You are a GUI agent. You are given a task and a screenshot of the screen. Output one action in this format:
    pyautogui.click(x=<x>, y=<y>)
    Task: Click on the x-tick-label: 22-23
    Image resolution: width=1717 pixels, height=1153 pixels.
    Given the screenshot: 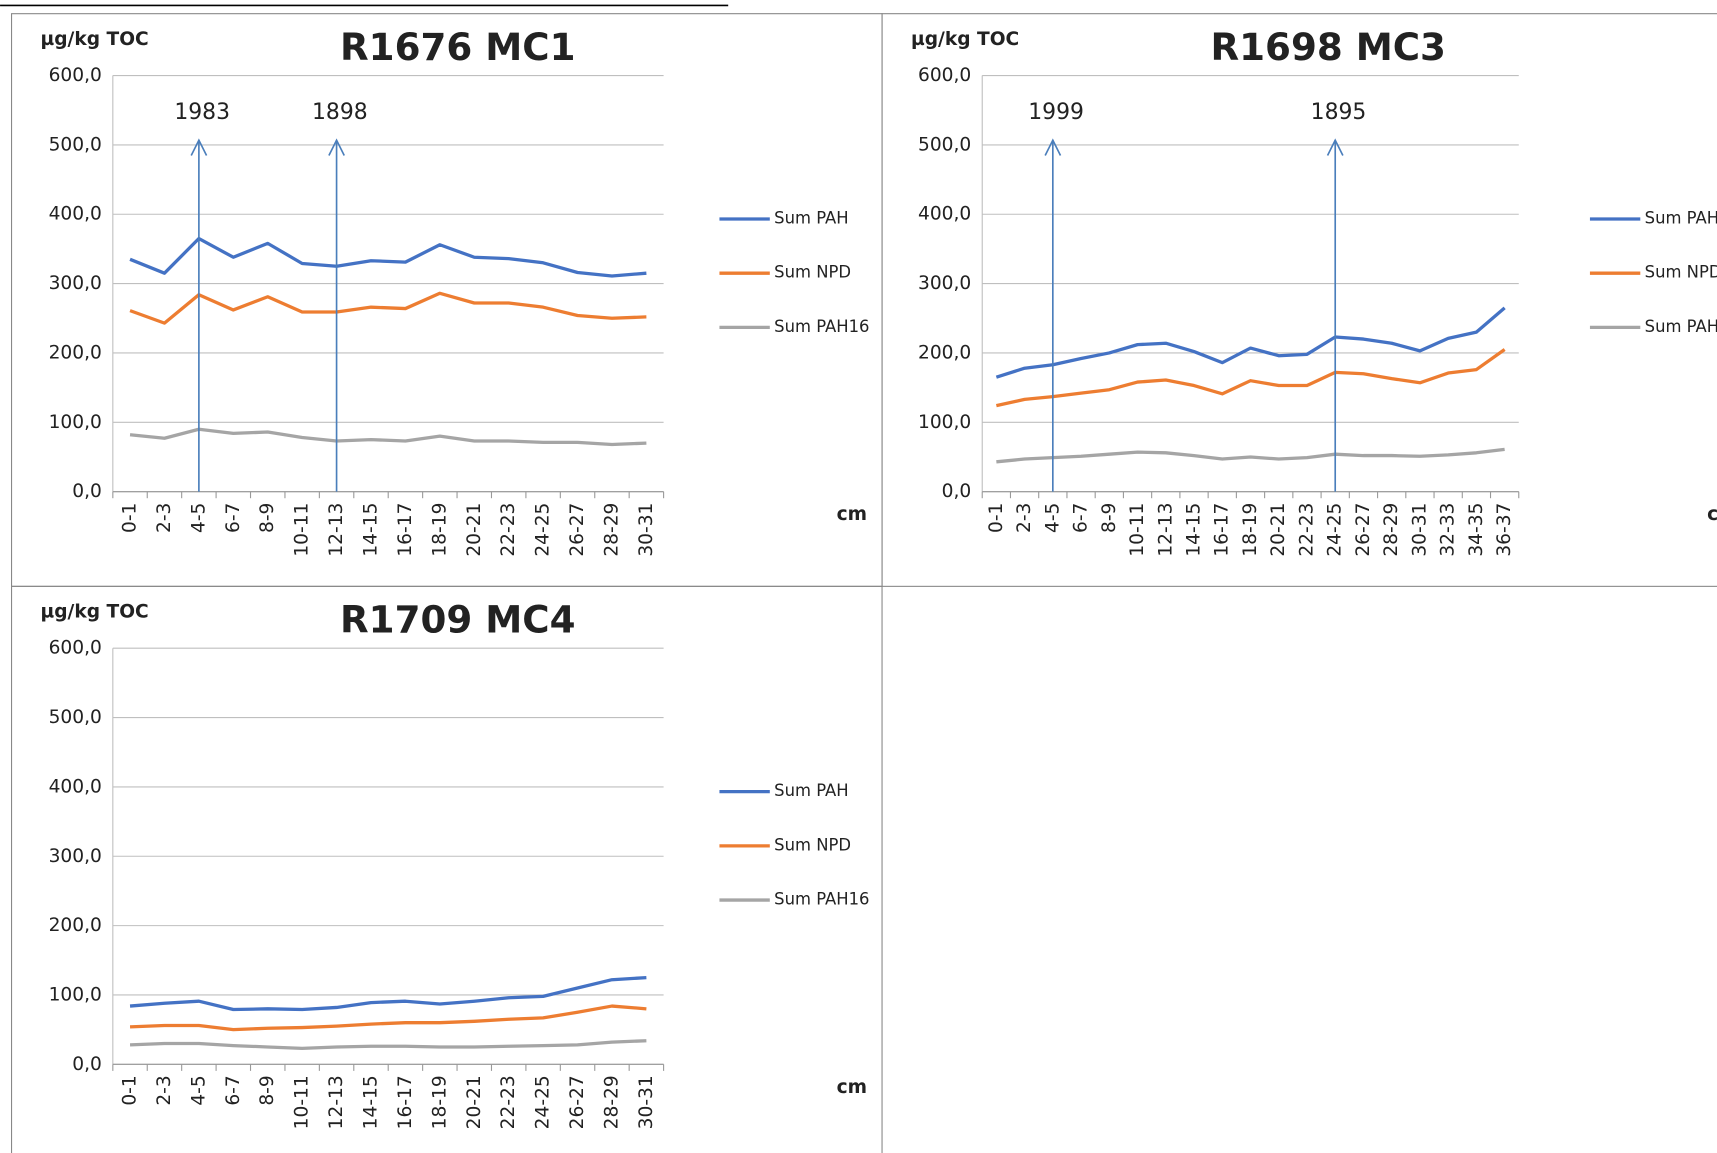 What is the action you would take?
    pyautogui.click(x=508, y=530)
    